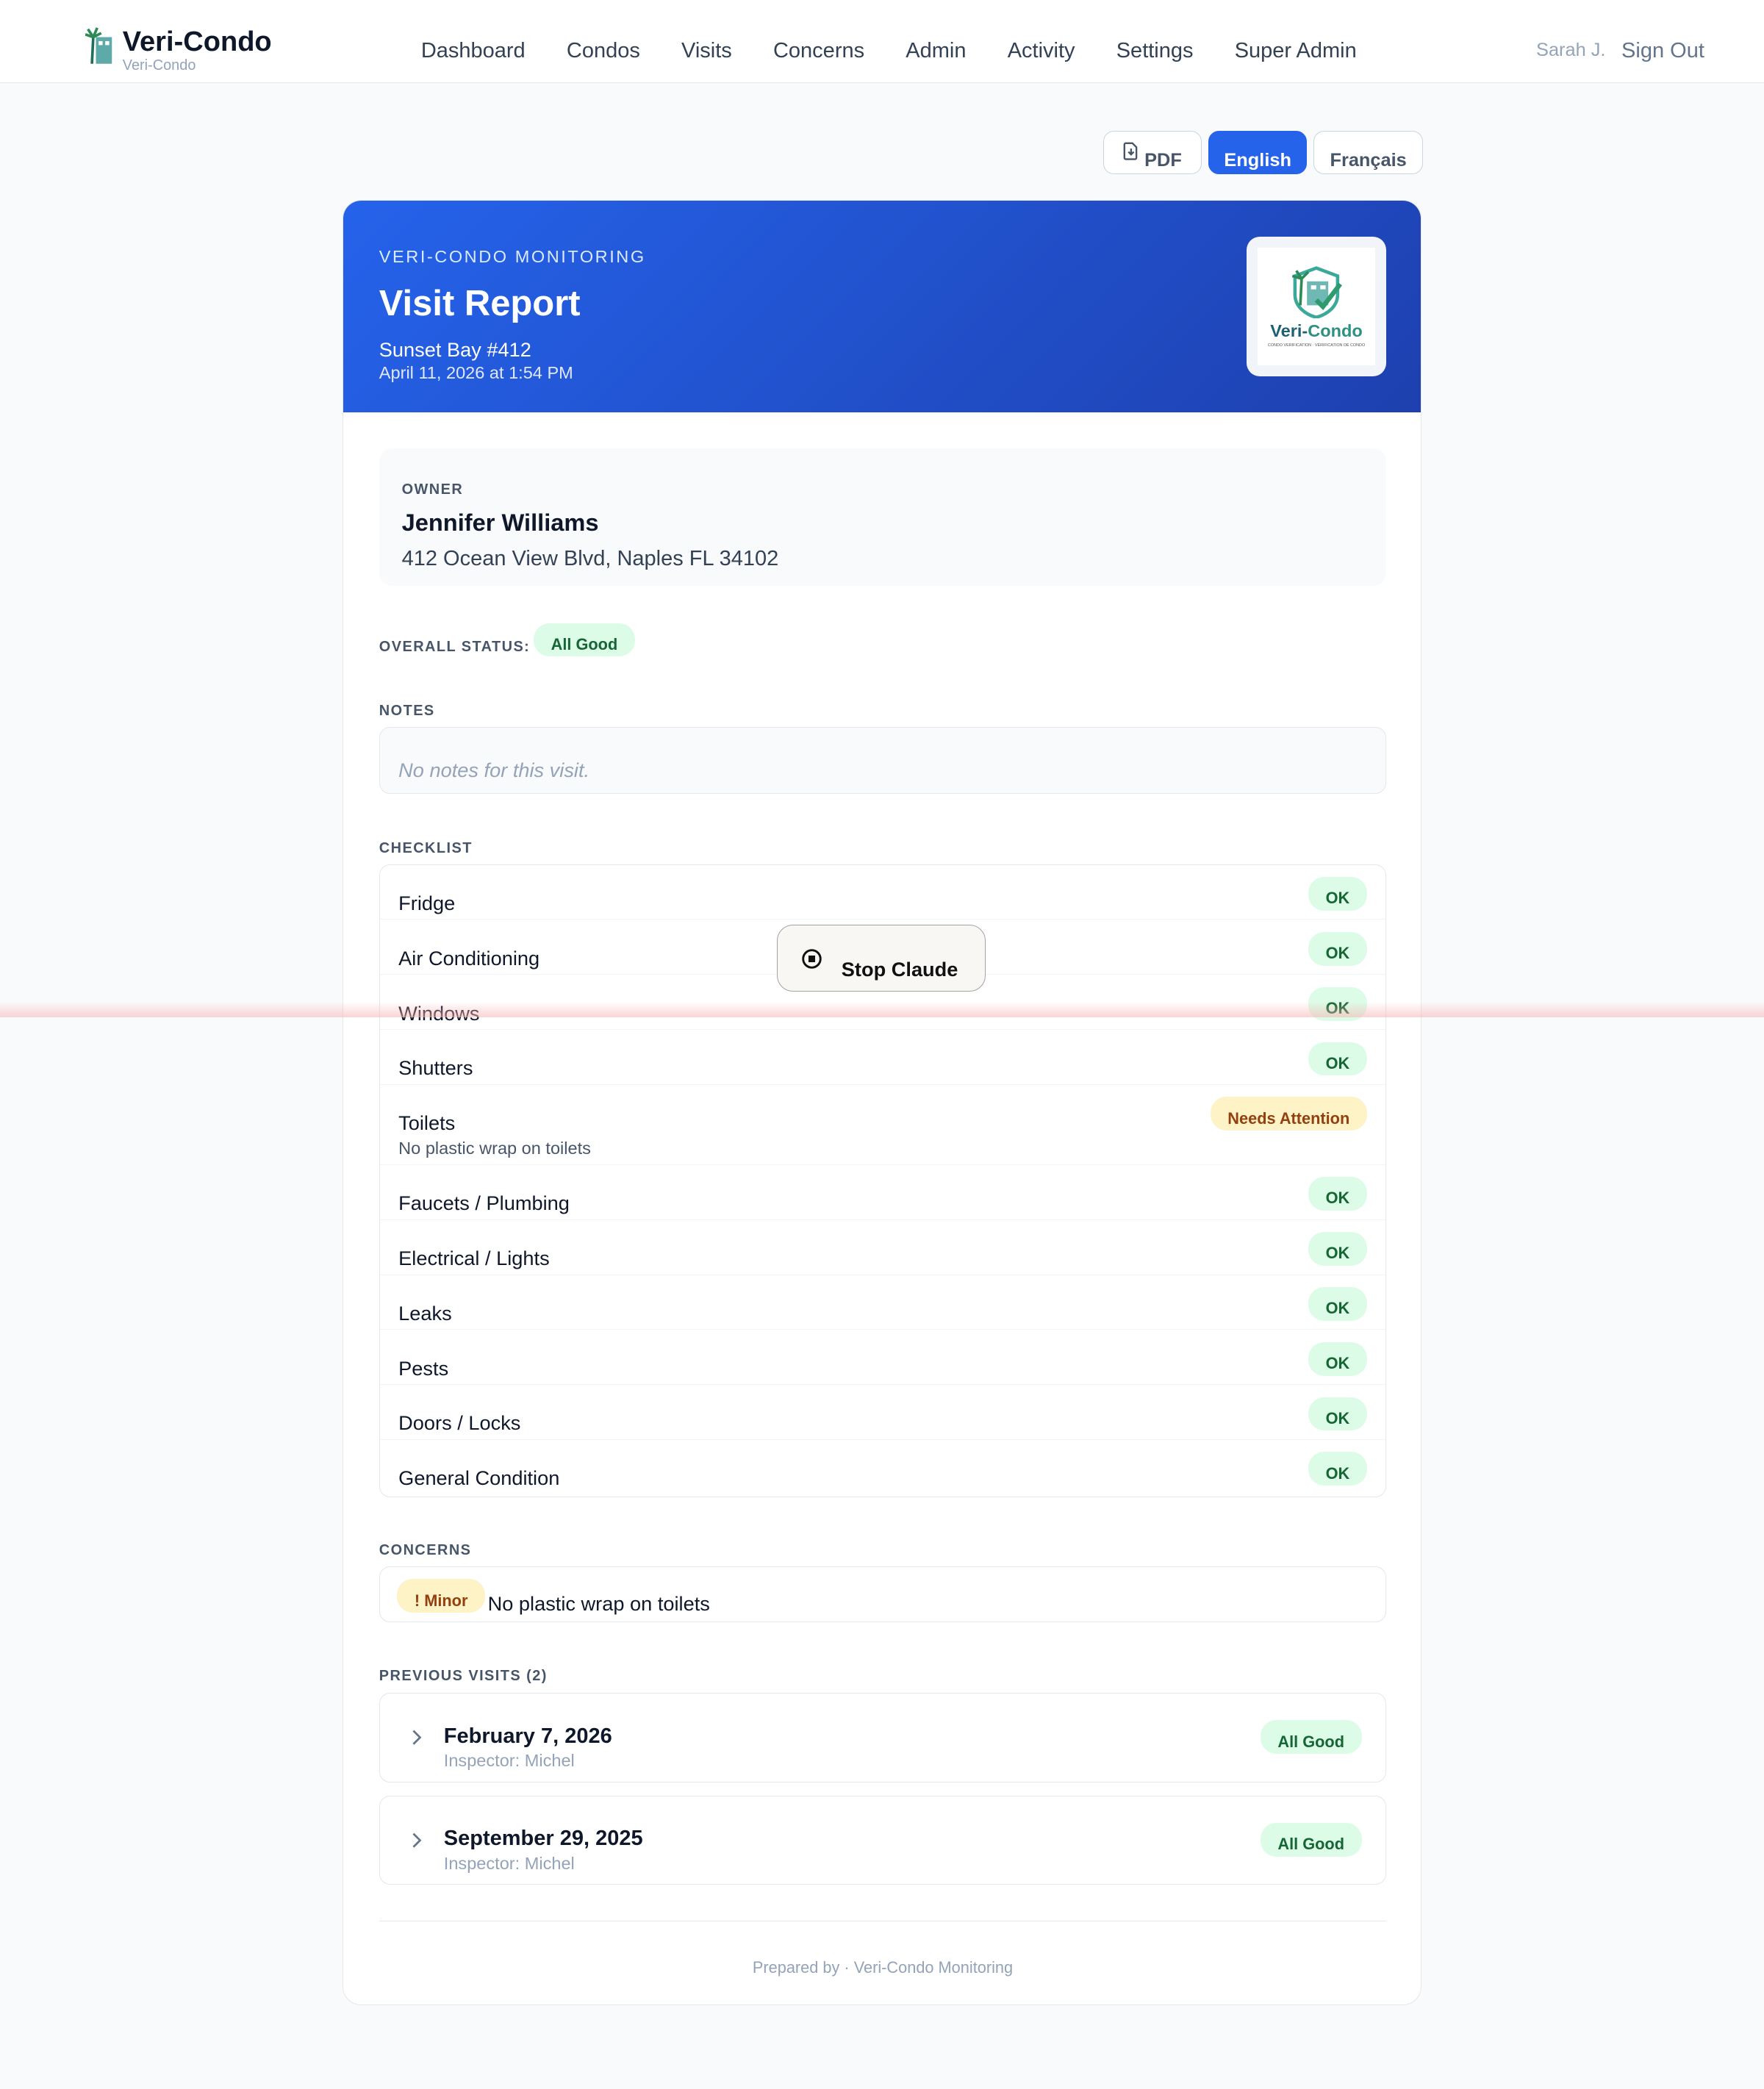 The image size is (1764, 2089). What do you see at coordinates (476, 373) in the screenshot?
I see `visit-date: April 11, 2026 at 1:54 PM` at bounding box center [476, 373].